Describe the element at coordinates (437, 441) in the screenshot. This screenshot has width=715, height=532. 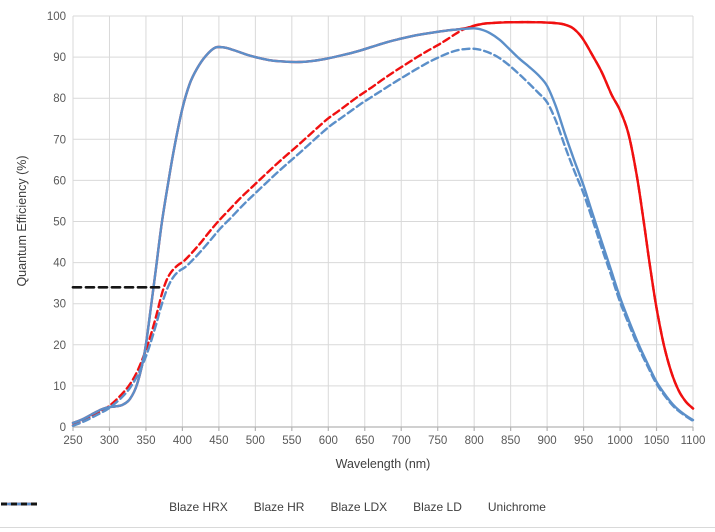
I see `x-tick-label: 750` at that location.